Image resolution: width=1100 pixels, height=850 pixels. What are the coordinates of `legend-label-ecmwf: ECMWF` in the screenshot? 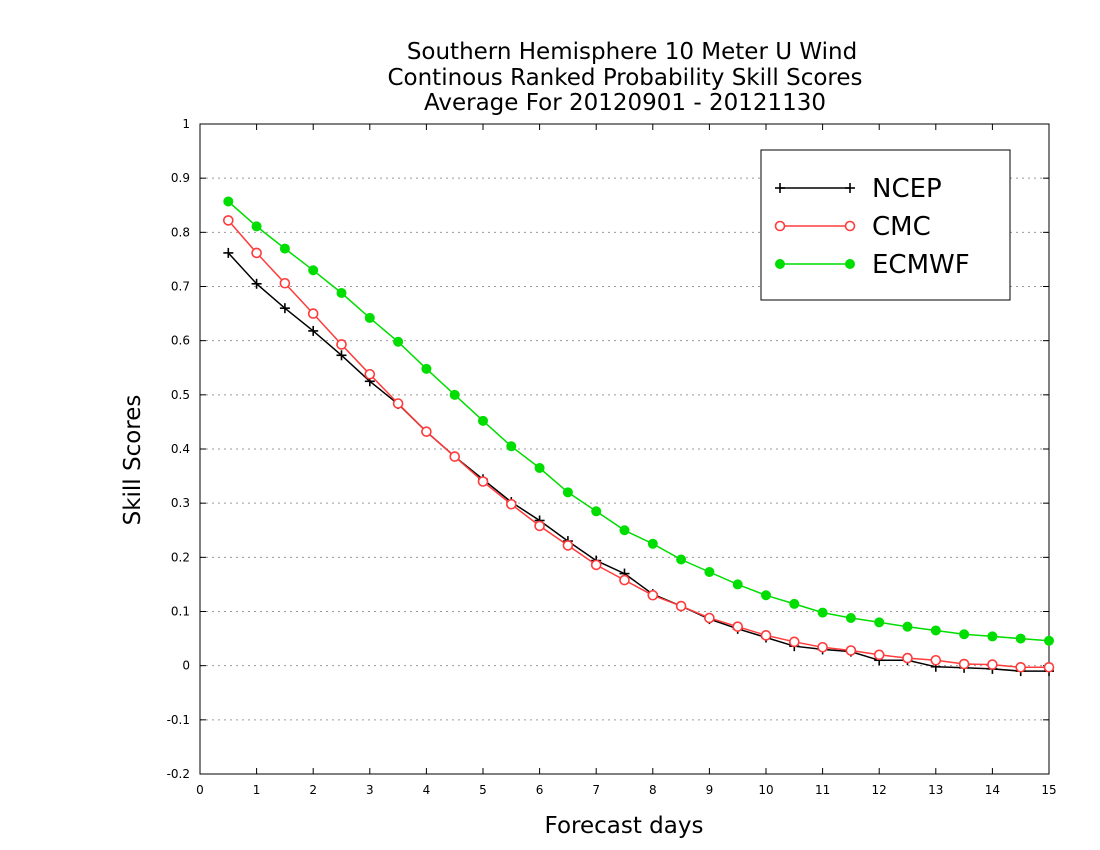 It's located at (921, 265).